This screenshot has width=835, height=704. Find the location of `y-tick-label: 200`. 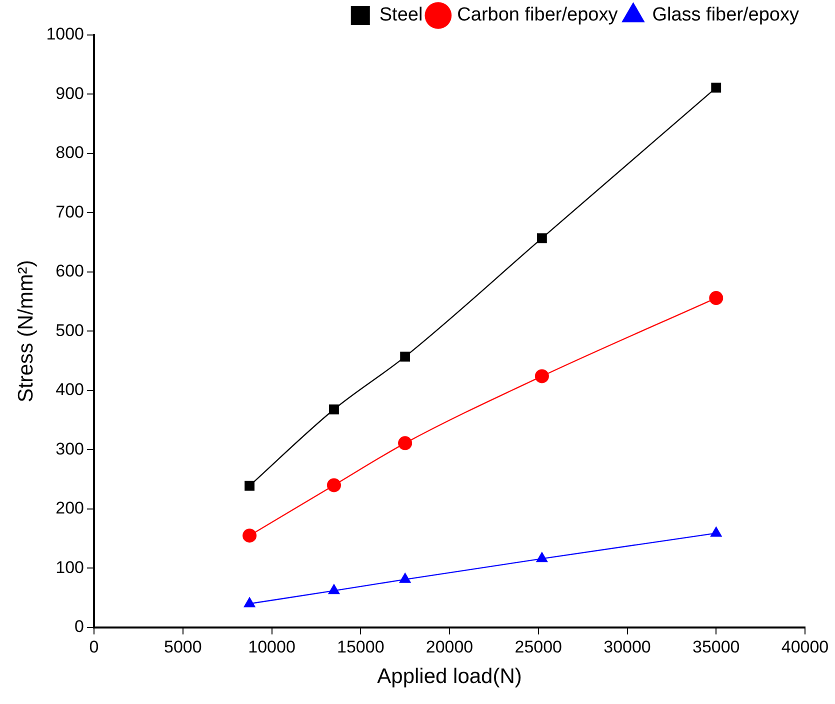

y-tick-label: 200 is located at coordinates (70, 508).